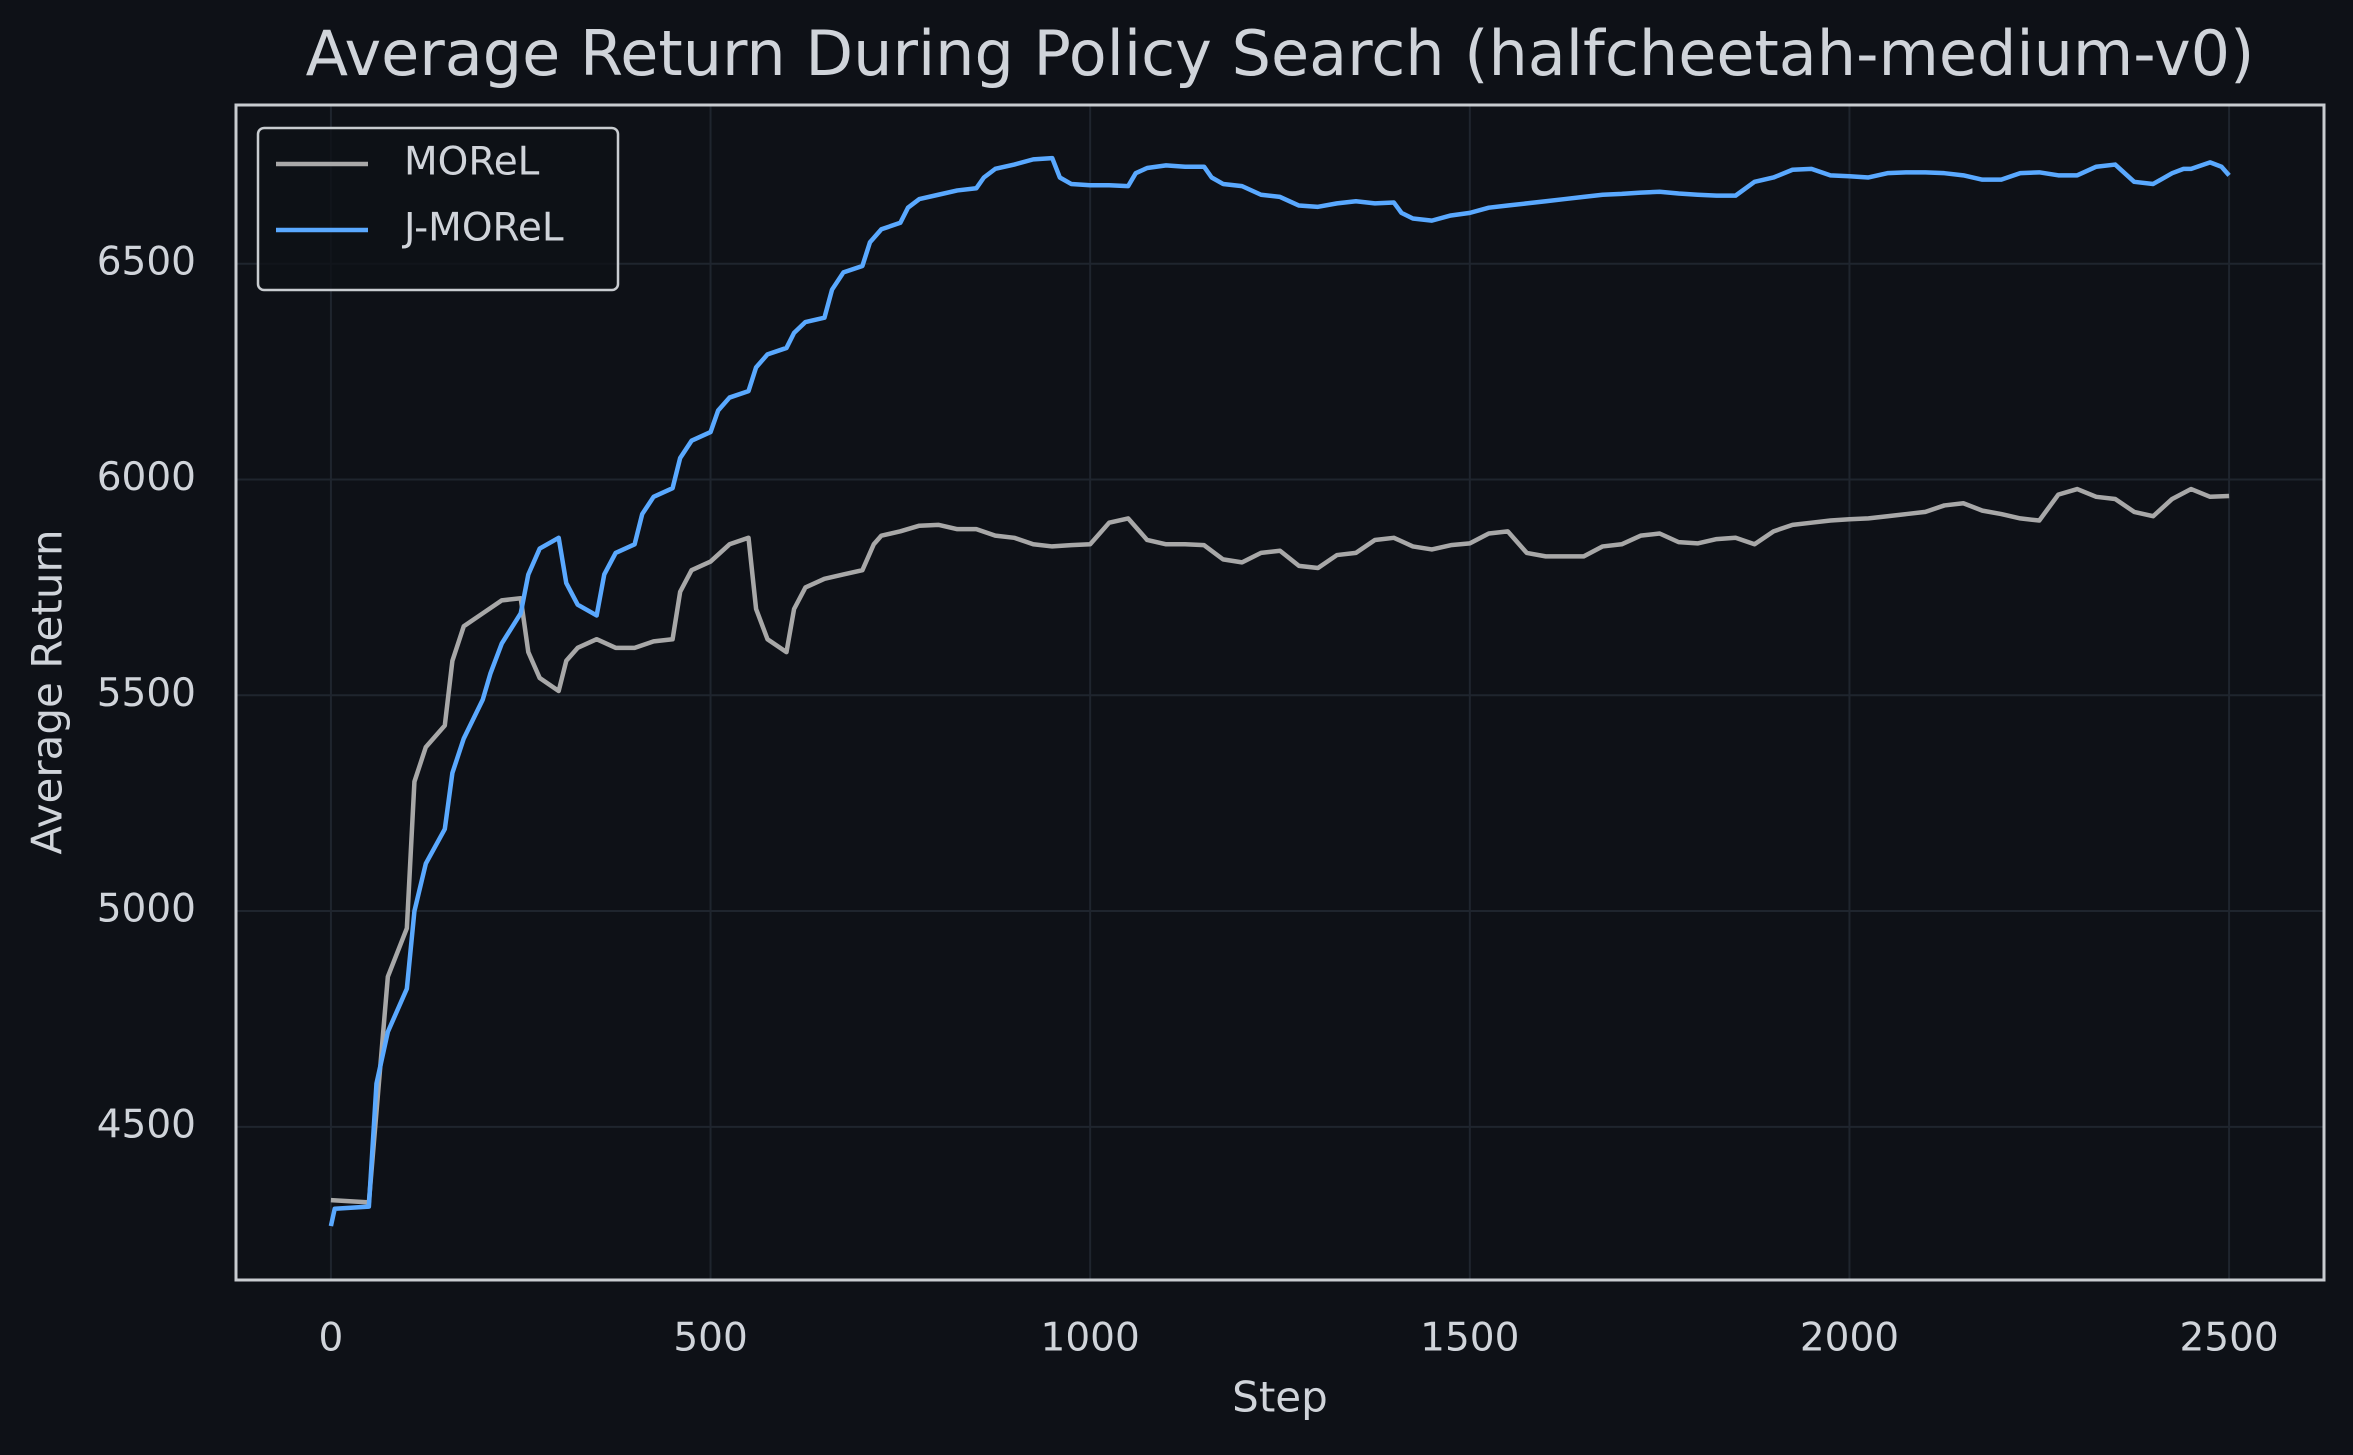 This screenshot has width=2353, height=1455. I want to click on x-tick-label: 1500, so click(1469, 1338).